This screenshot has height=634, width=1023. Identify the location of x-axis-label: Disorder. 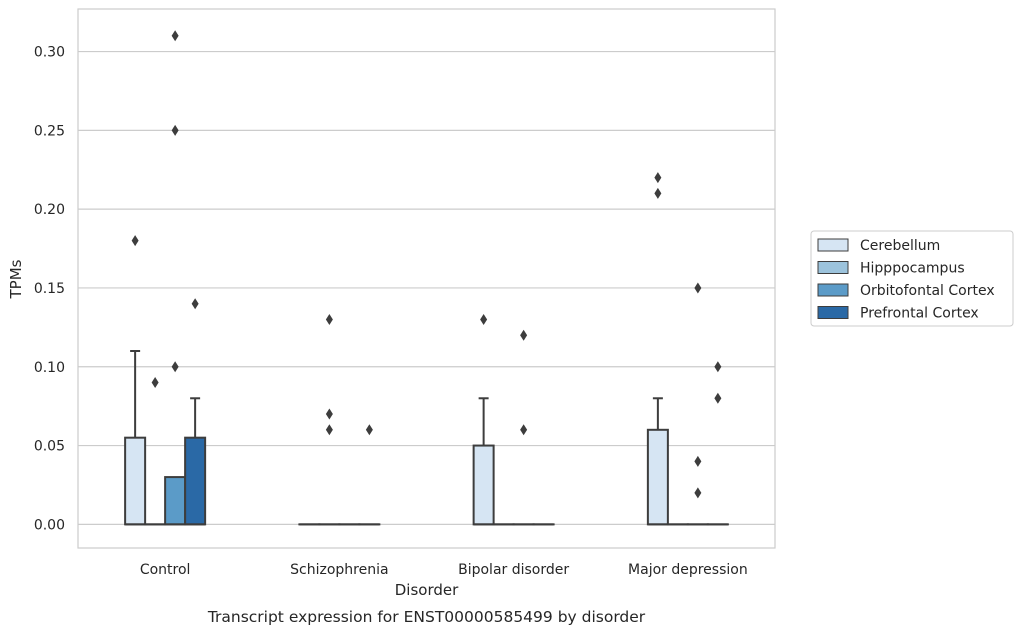
(427, 590).